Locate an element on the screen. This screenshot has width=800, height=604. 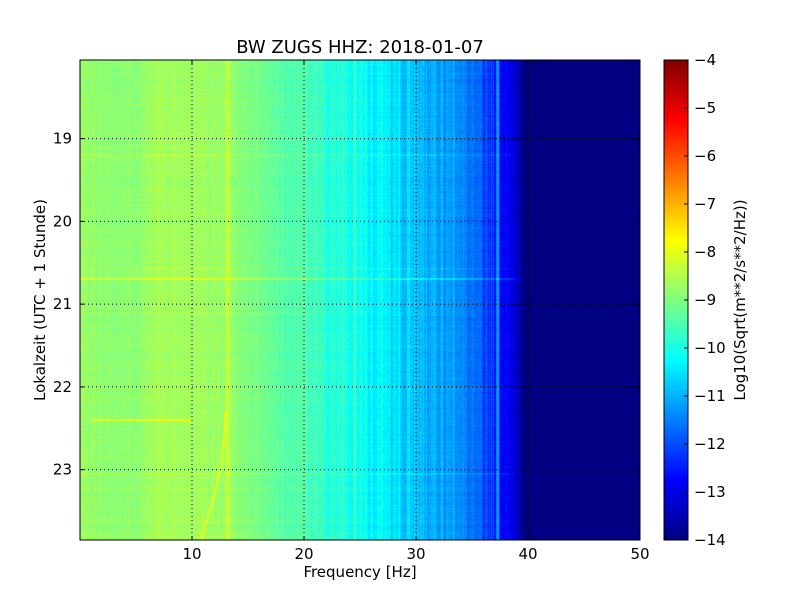
x-tick-label: 10 is located at coordinates (191, 554).